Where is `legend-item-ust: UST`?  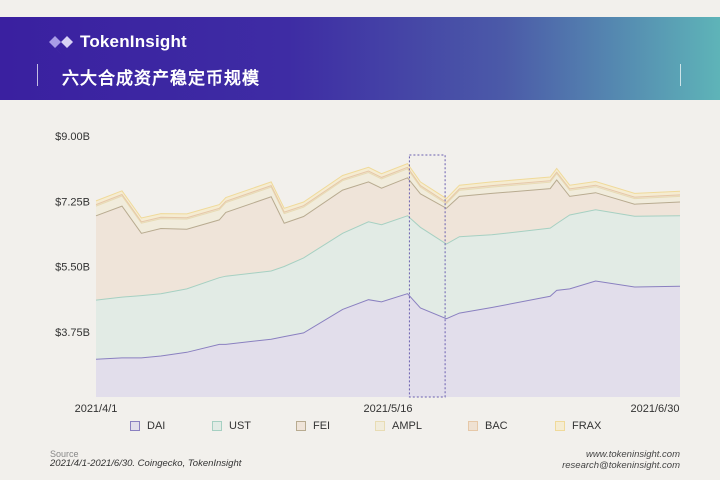 legend-item-ust: UST is located at coordinates (231, 426).